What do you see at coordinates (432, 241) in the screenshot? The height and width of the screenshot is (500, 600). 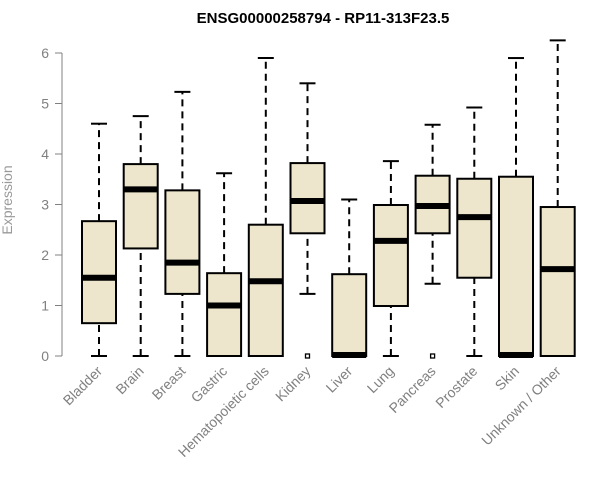 I see `box-pancreas` at bounding box center [432, 241].